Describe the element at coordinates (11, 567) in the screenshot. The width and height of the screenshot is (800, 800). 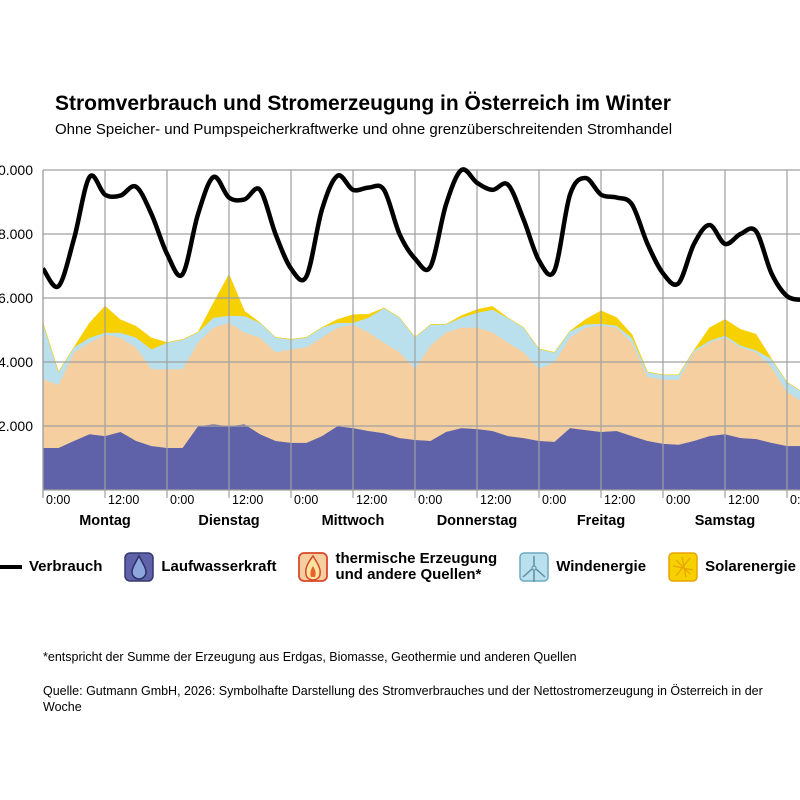
I see `line-icon` at that location.